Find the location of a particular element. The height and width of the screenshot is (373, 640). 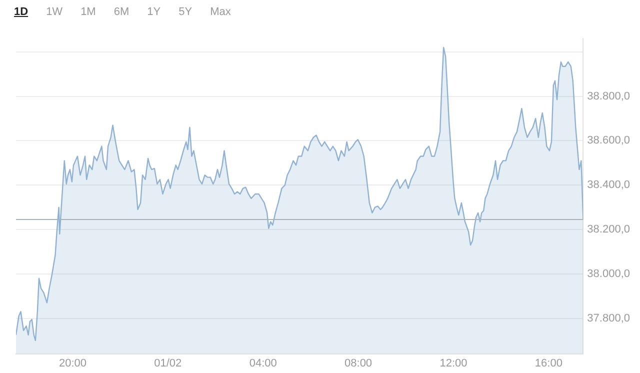

y-tick-label: 38.000,0 is located at coordinates (608, 274).